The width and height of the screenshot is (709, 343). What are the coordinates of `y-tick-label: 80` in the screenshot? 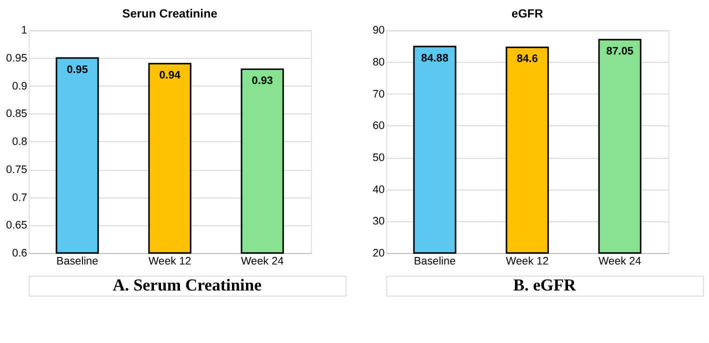 It's located at (378, 62).